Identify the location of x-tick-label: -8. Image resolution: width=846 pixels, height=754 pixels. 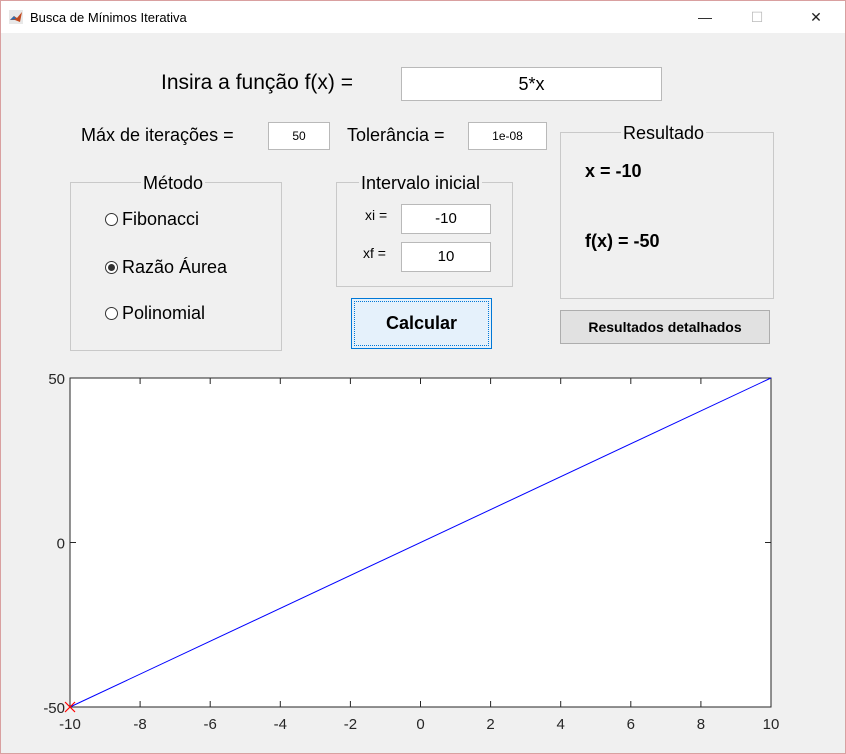
(139, 724).